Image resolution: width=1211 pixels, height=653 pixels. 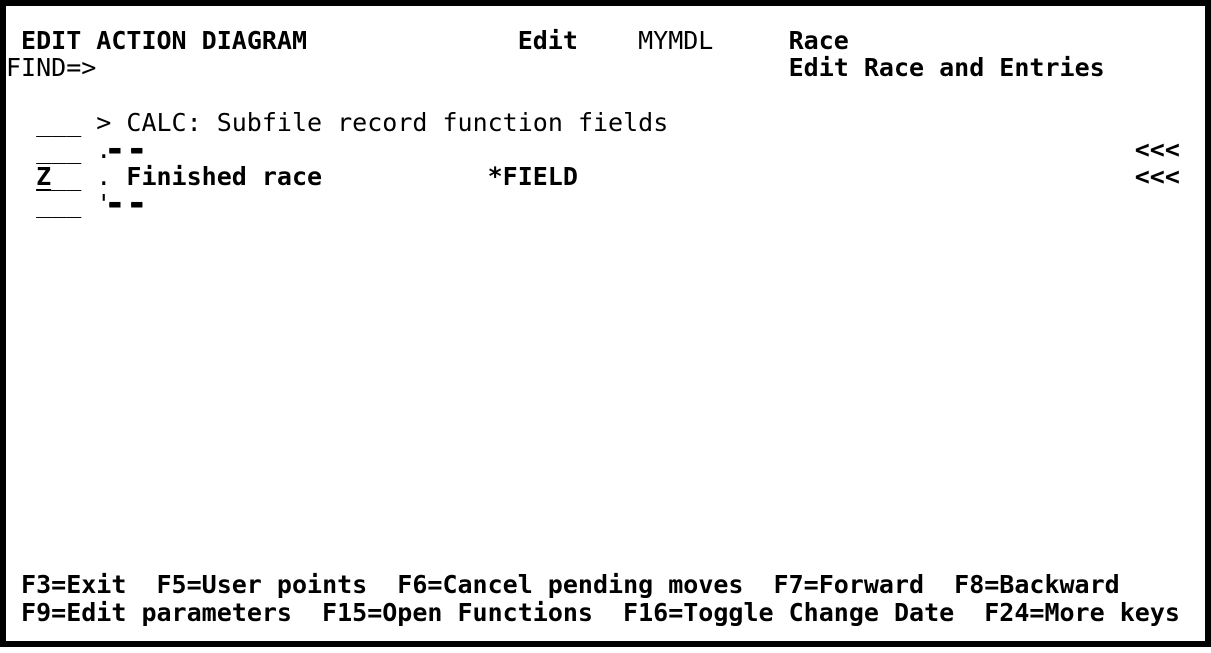 What do you see at coordinates (605, 177) in the screenshot?
I see `diagram-row-condition: Z __. Finished race *FIELD <<<` at bounding box center [605, 177].